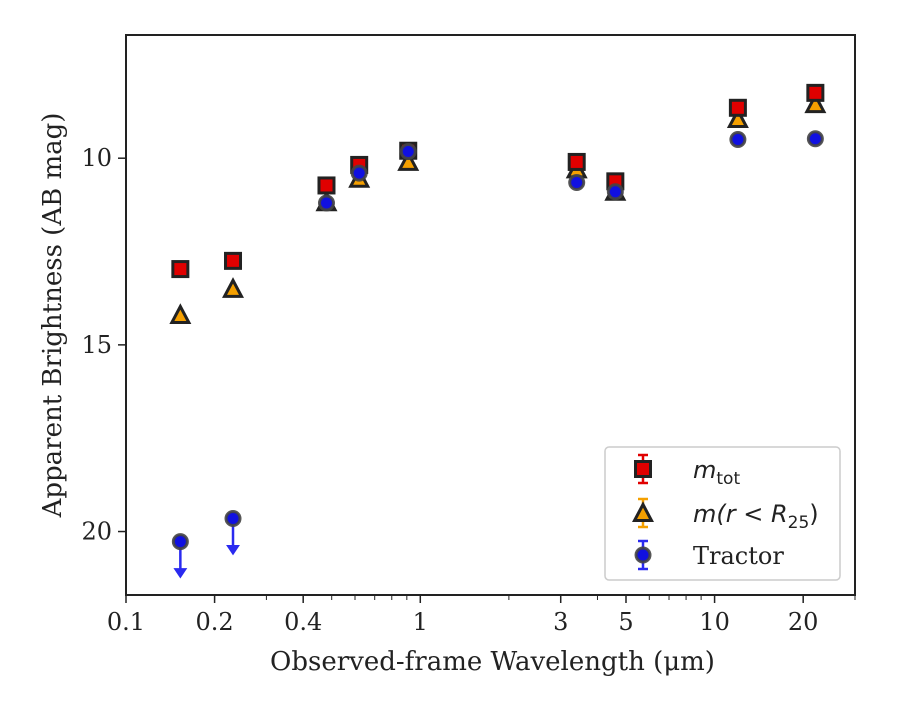 This screenshot has width=900, height=705. What do you see at coordinates (492, 662) in the screenshot?
I see `x-axis-label: Observed-frame Wavelength (μm)` at bounding box center [492, 662].